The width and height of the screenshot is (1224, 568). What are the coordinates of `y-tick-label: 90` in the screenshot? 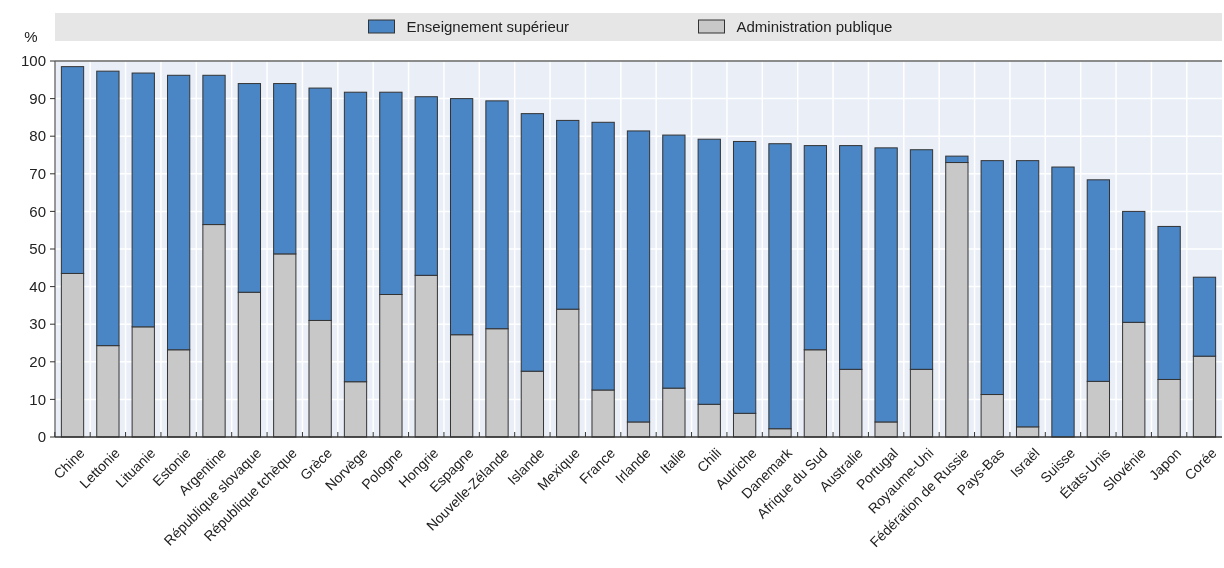 It's located at (37, 98).